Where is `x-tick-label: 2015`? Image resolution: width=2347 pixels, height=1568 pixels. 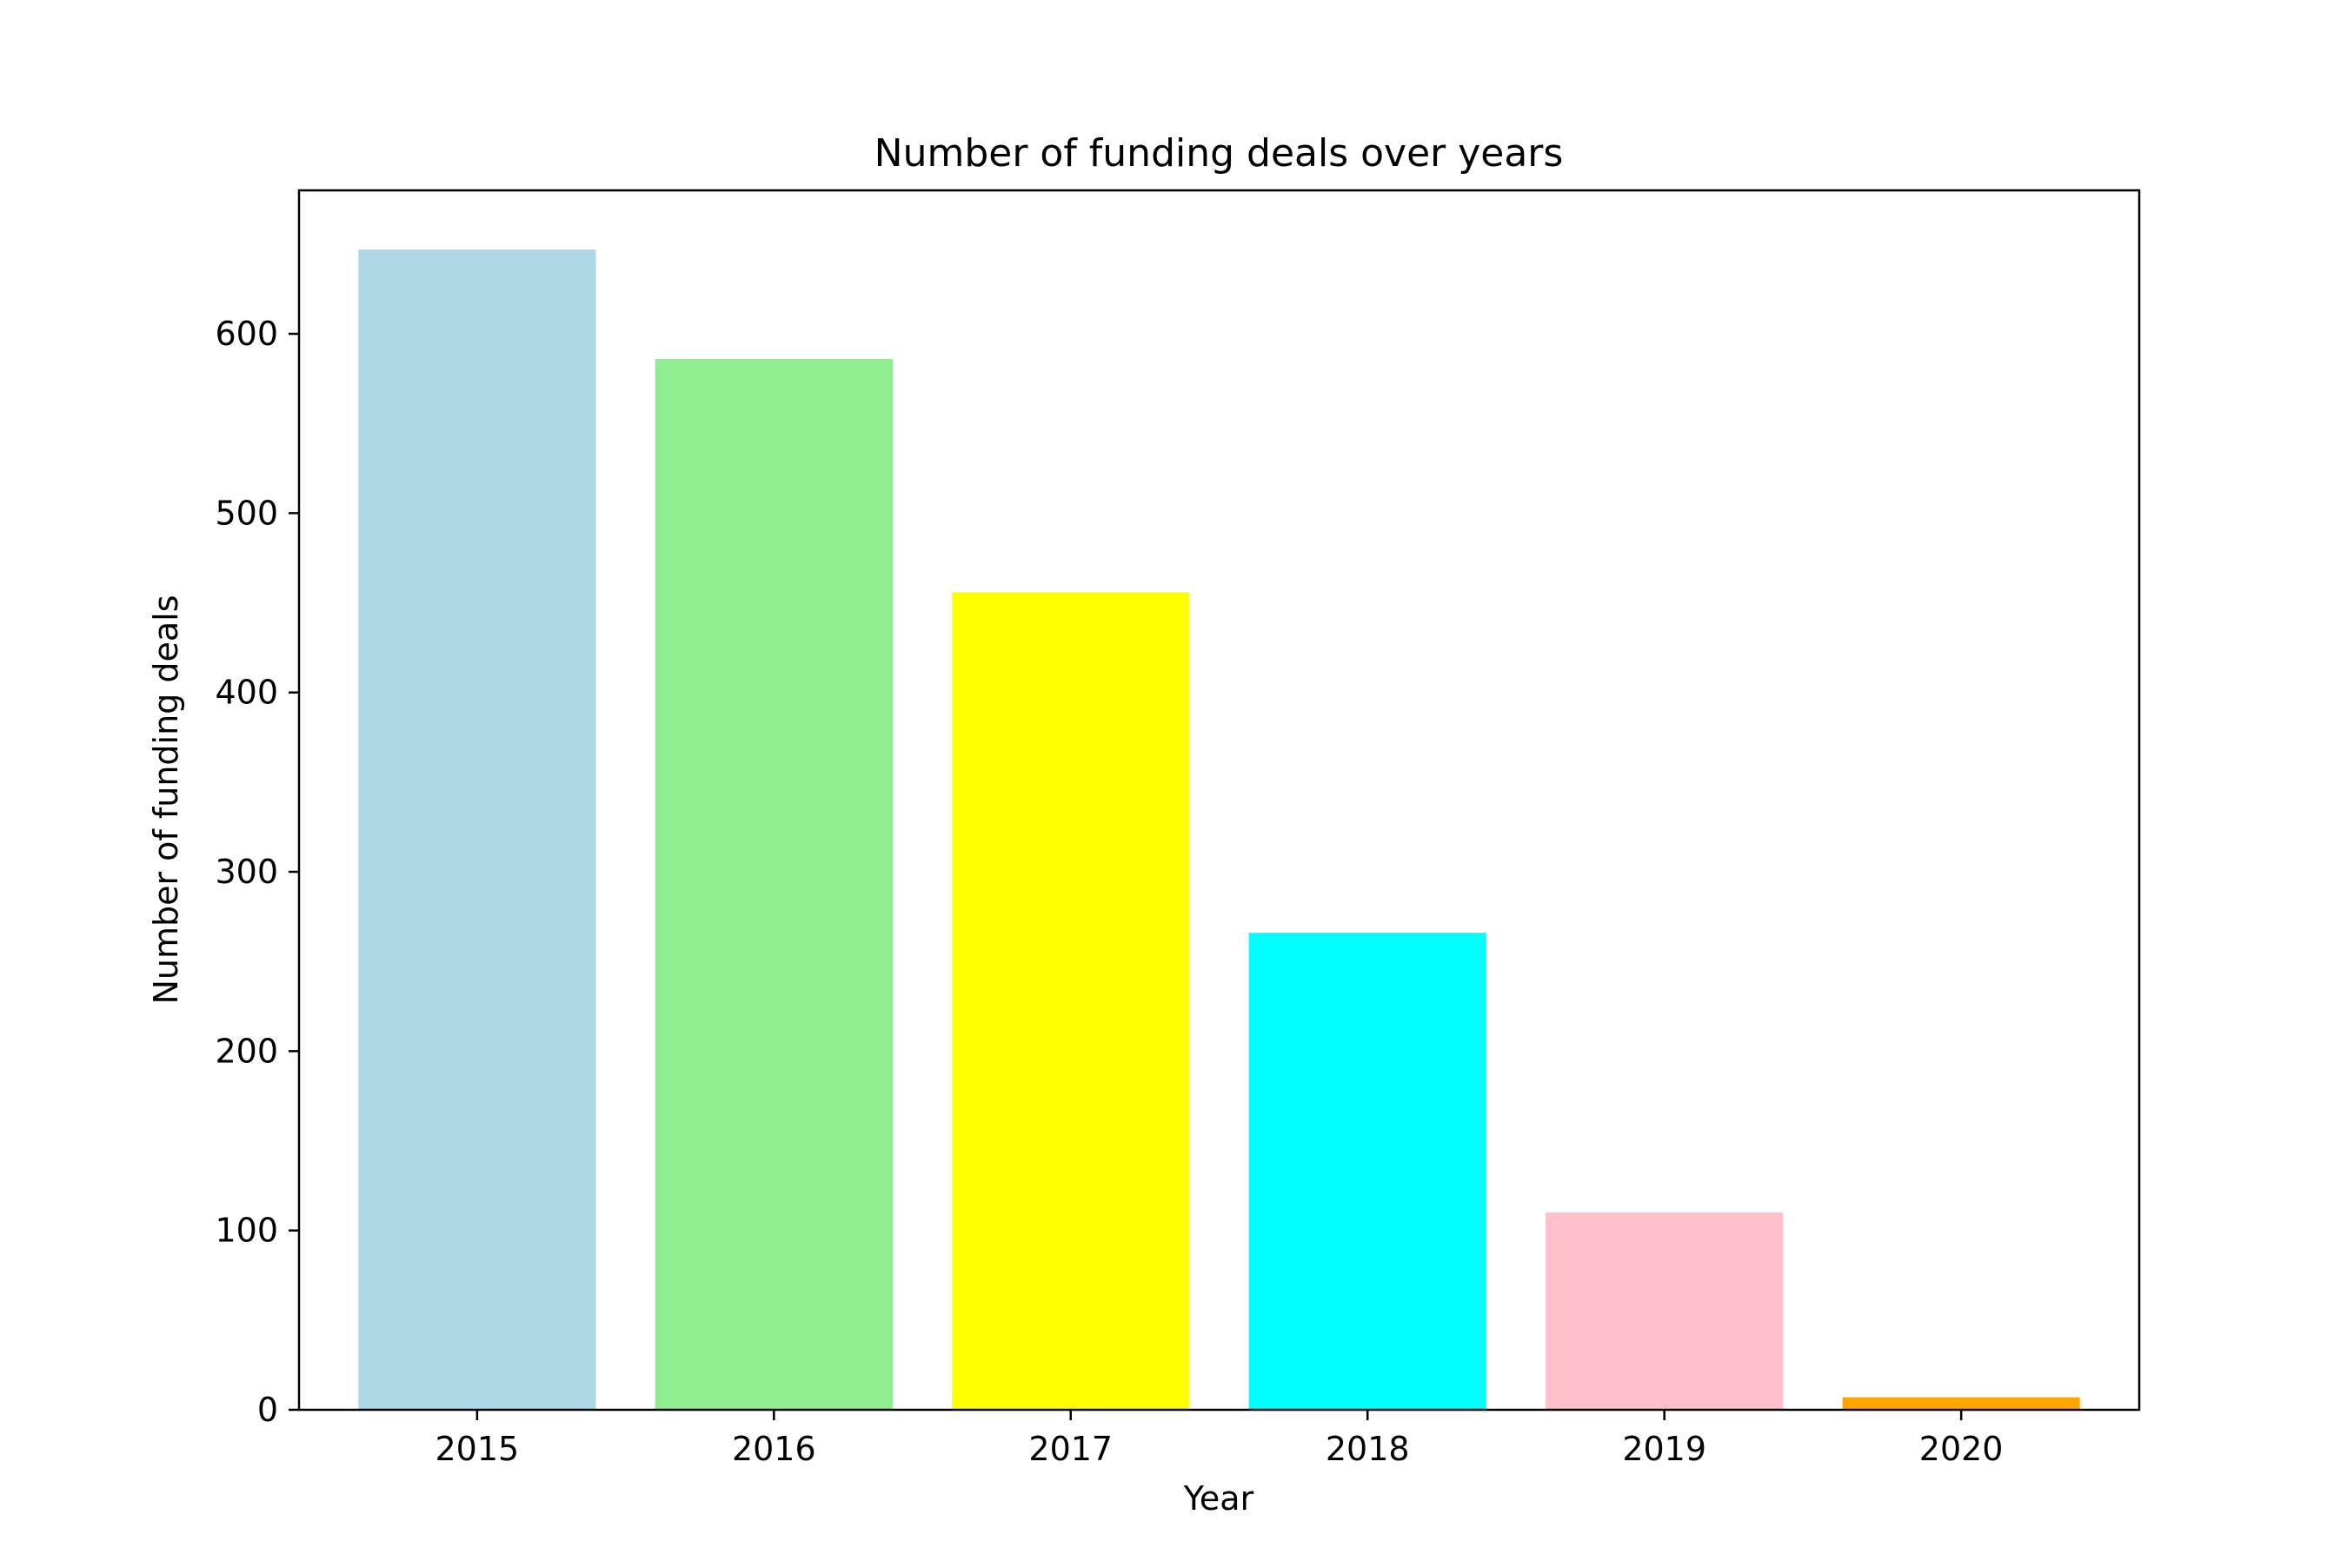
x-tick-label: 2015 is located at coordinates (478, 1449).